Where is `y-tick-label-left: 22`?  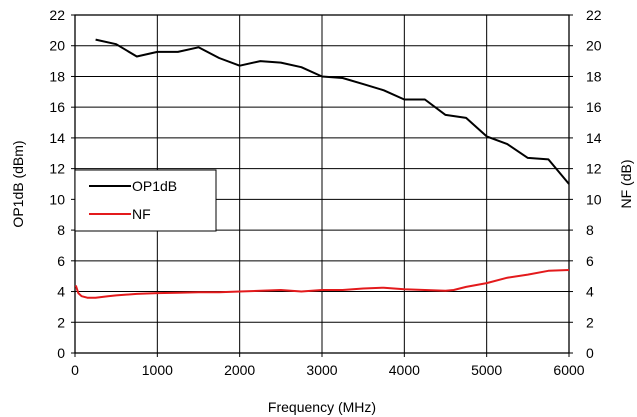
y-tick-label-left: 22 is located at coordinates (57, 15).